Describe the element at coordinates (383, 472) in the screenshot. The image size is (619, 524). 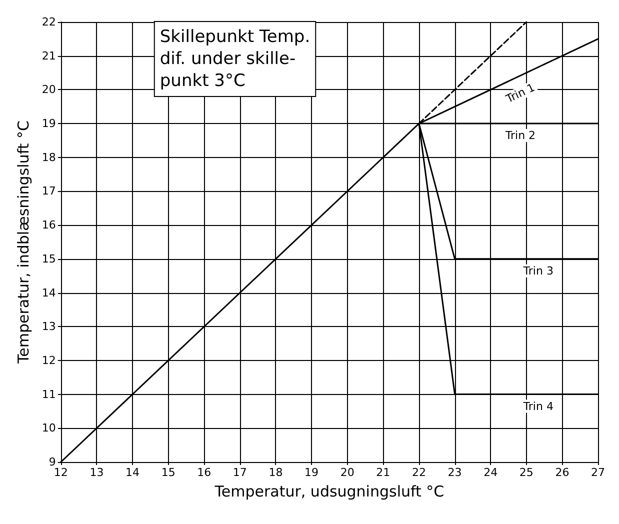
I see `x-tick-label: 21` at that location.